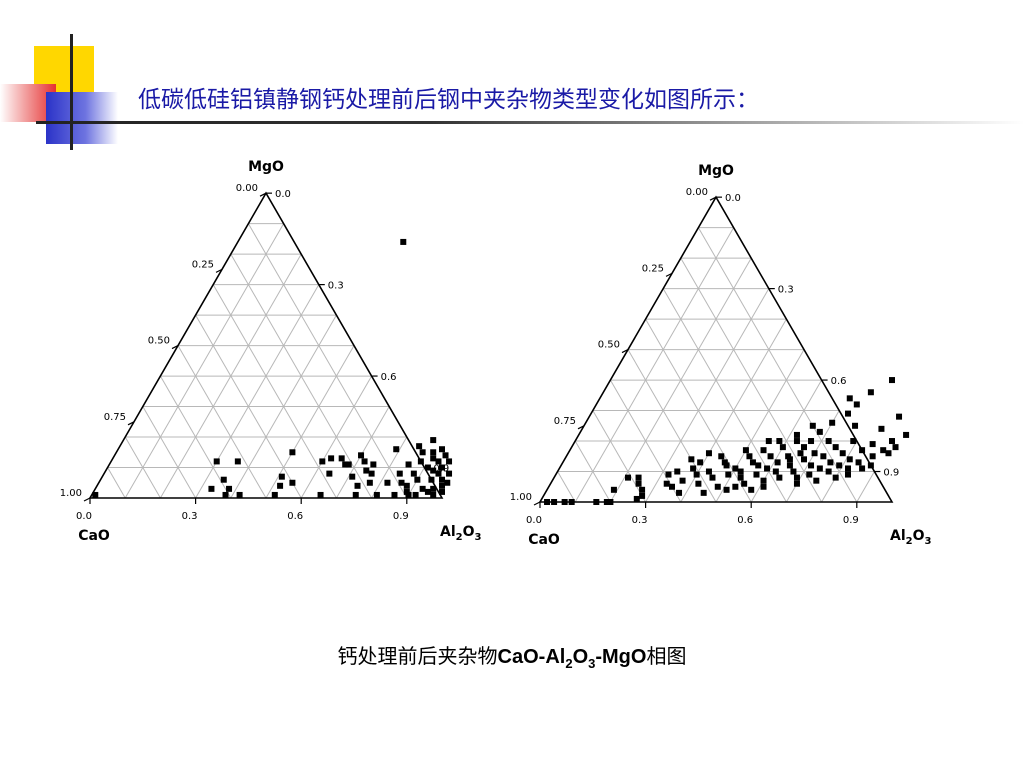  What do you see at coordinates (640, 520) in the screenshot?
I see `bottom-axis-tick-label: 0.3` at bounding box center [640, 520].